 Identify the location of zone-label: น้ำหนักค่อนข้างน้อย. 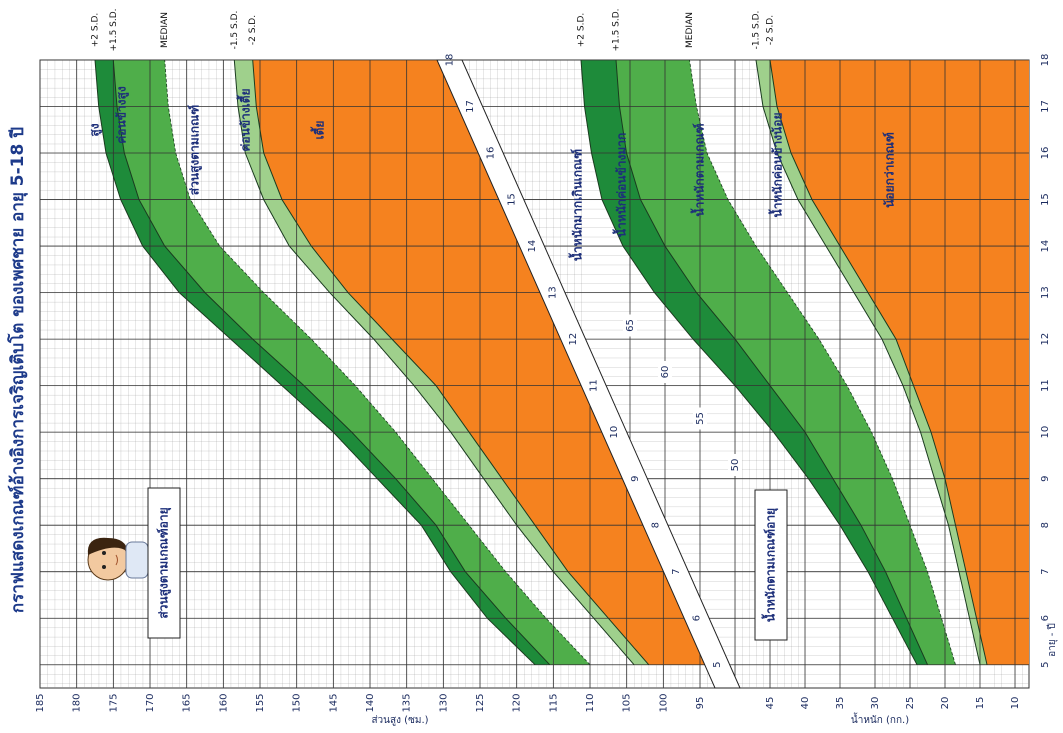
(776, 165).